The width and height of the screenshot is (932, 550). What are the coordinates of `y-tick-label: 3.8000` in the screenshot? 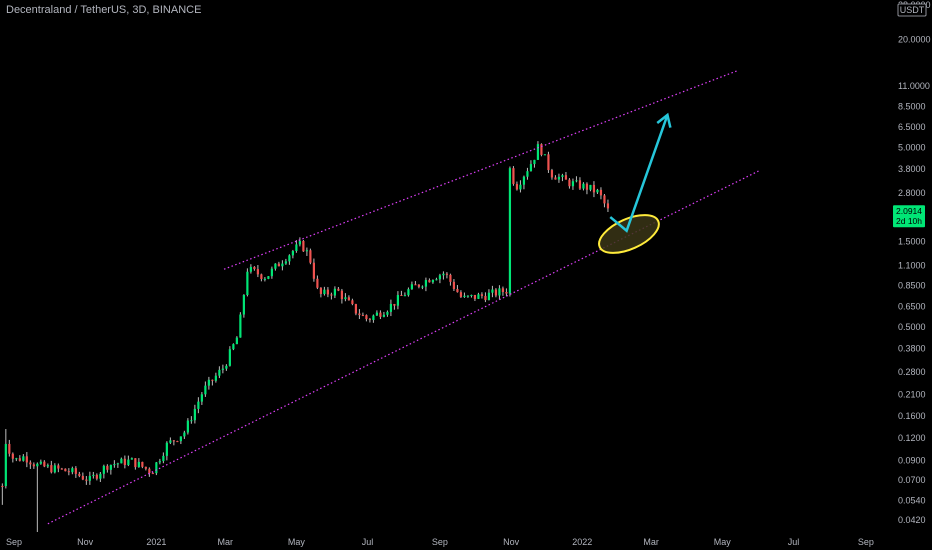 It's located at (912, 169).